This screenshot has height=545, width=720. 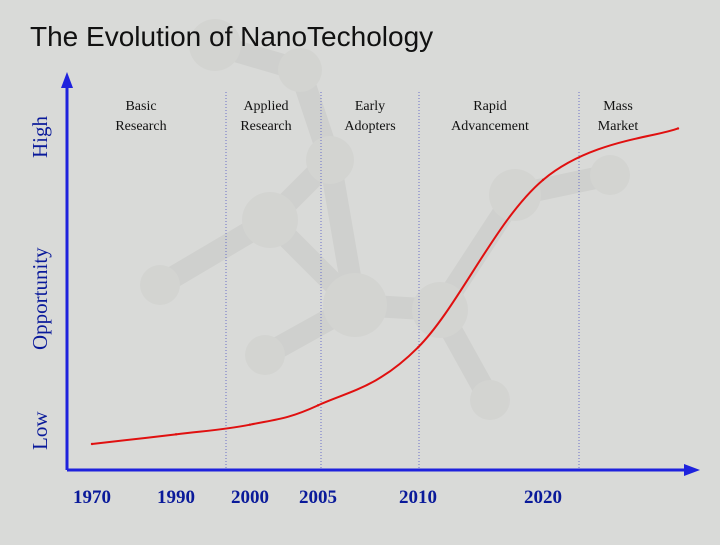 What do you see at coordinates (418, 347) in the screenshot?
I see `series-point-2010` at bounding box center [418, 347].